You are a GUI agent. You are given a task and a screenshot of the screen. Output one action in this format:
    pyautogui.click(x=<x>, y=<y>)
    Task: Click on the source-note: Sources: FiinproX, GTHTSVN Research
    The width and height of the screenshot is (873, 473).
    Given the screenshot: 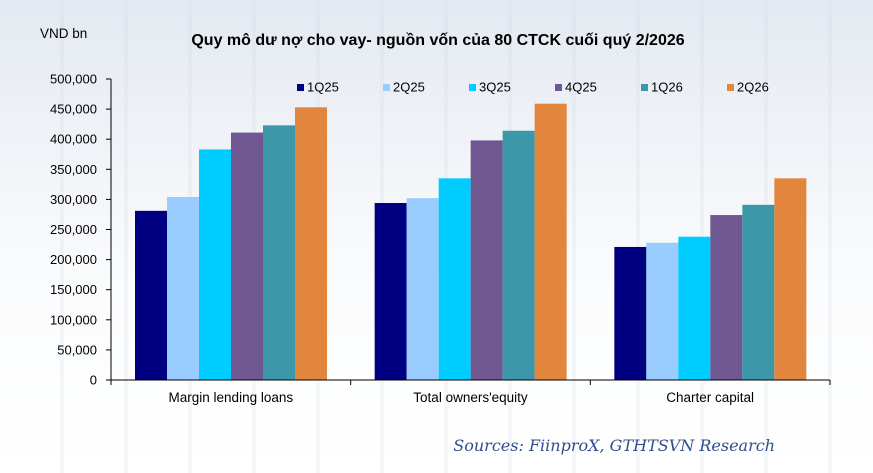 What is the action you would take?
    pyautogui.click(x=614, y=445)
    